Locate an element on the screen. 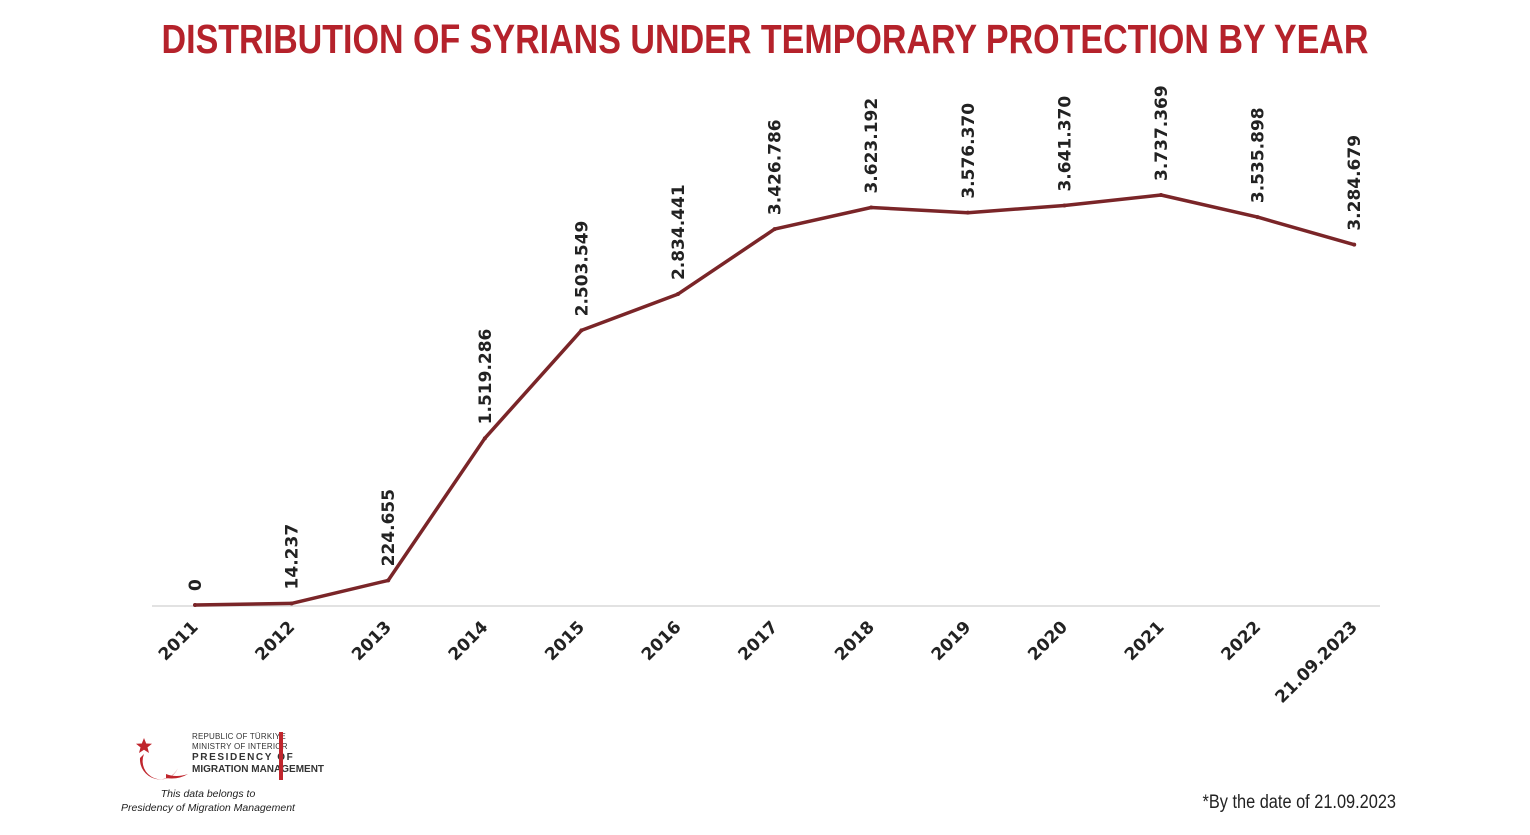 The image size is (1530, 835). data-point-2021 is located at coordinates (1161, 195).